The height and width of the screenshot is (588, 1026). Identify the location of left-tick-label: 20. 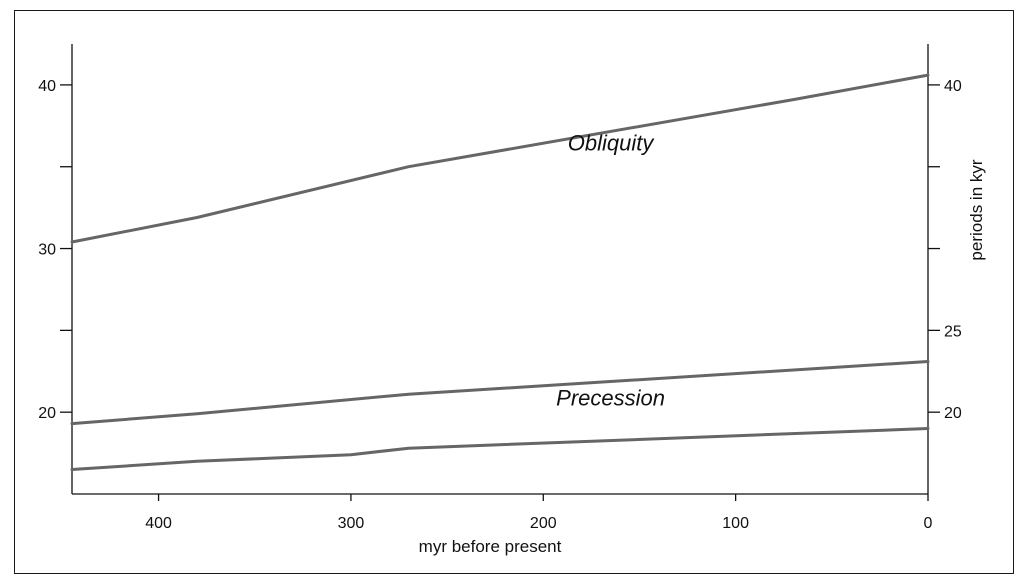
(47, 413).